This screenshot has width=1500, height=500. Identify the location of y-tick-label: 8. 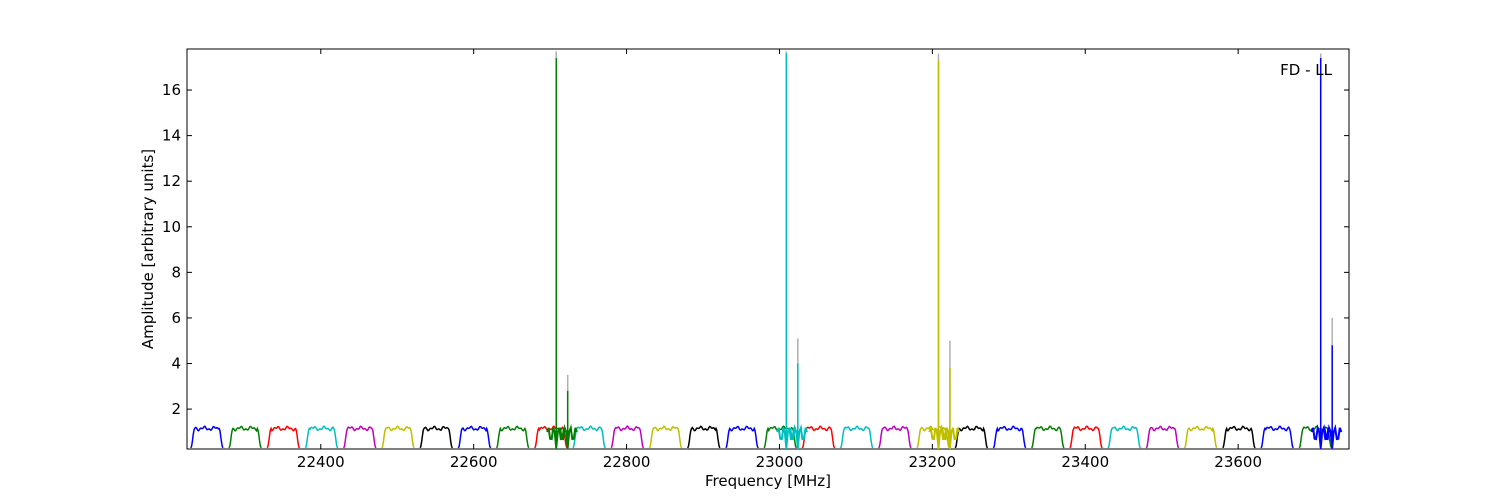
(176, 272).